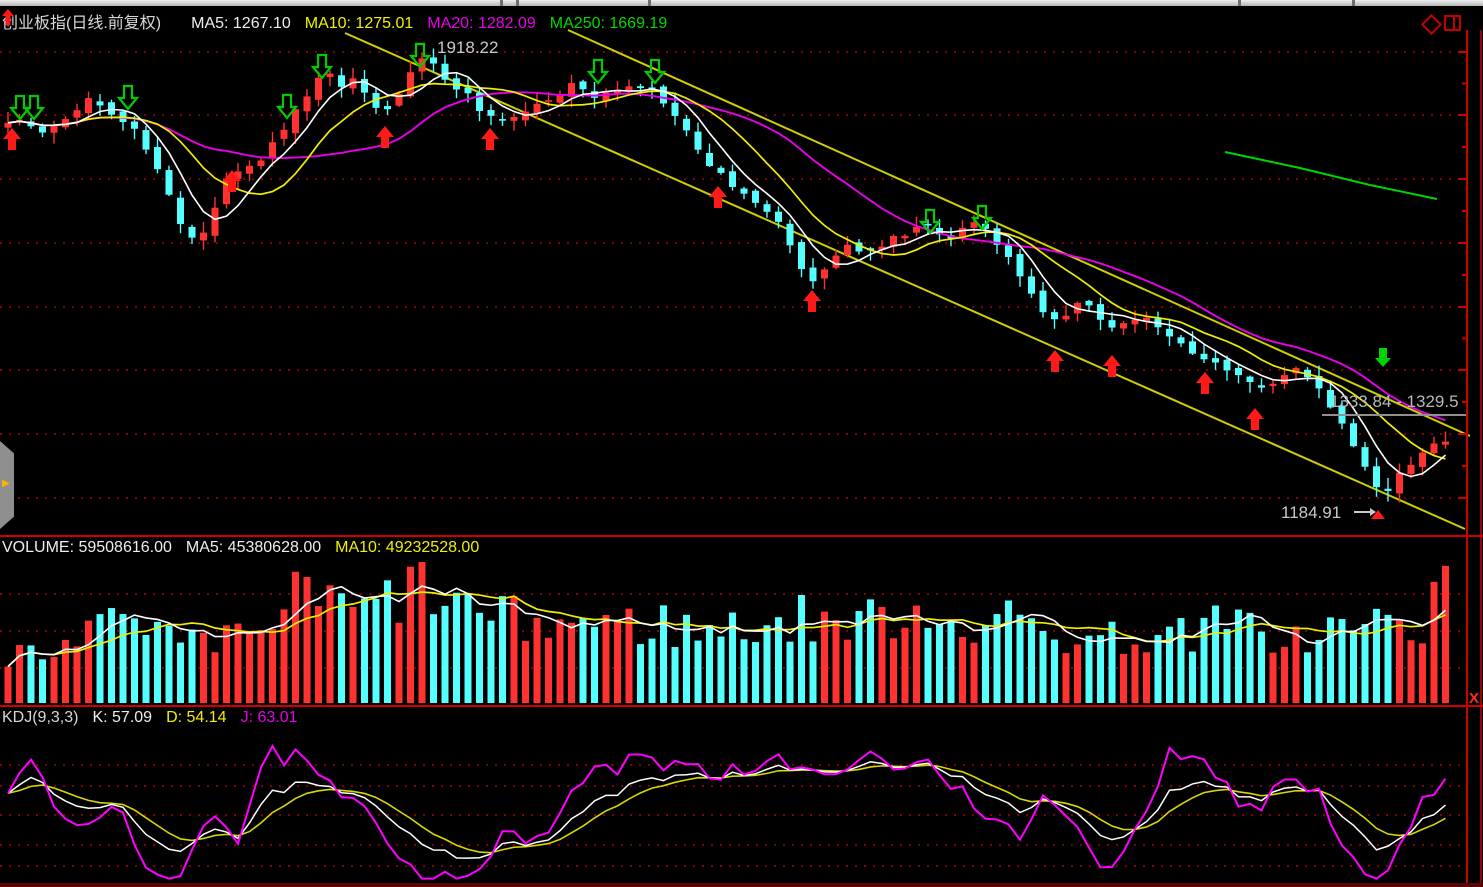 The height and width of the screenshot is (887, 1483). I want to click on sell-signal-arrow-solid, so click(1383, 357).